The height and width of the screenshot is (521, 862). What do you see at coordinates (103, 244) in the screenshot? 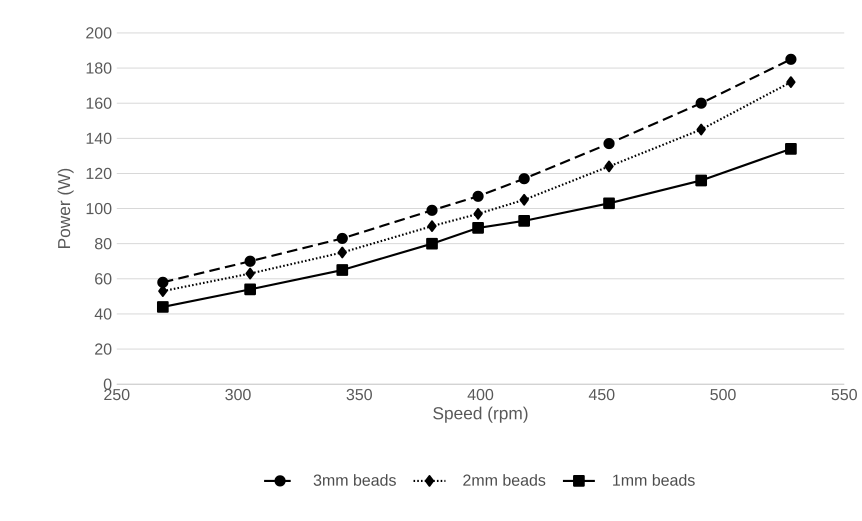
I see `y-tick-label: 80` at bounding box center [103, 244].